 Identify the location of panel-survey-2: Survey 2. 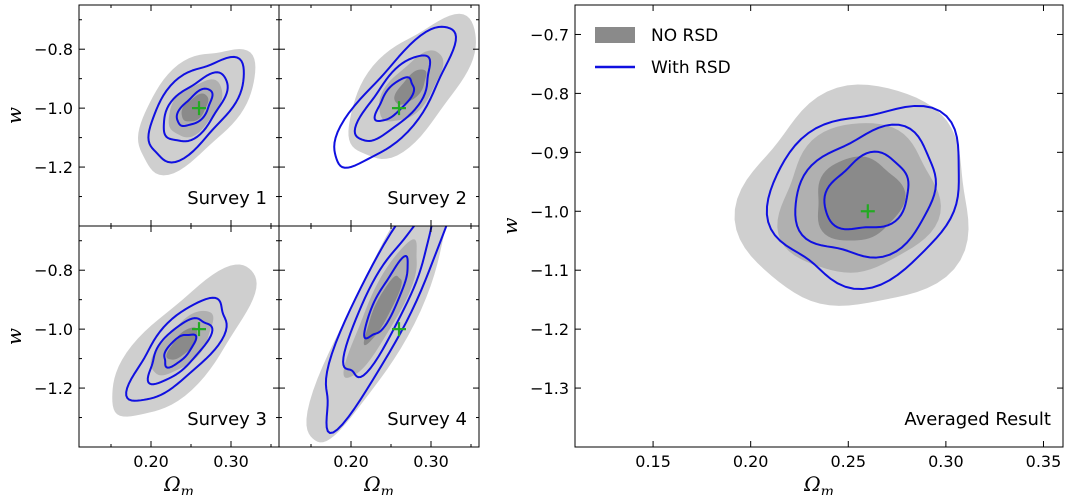
(379, 115).